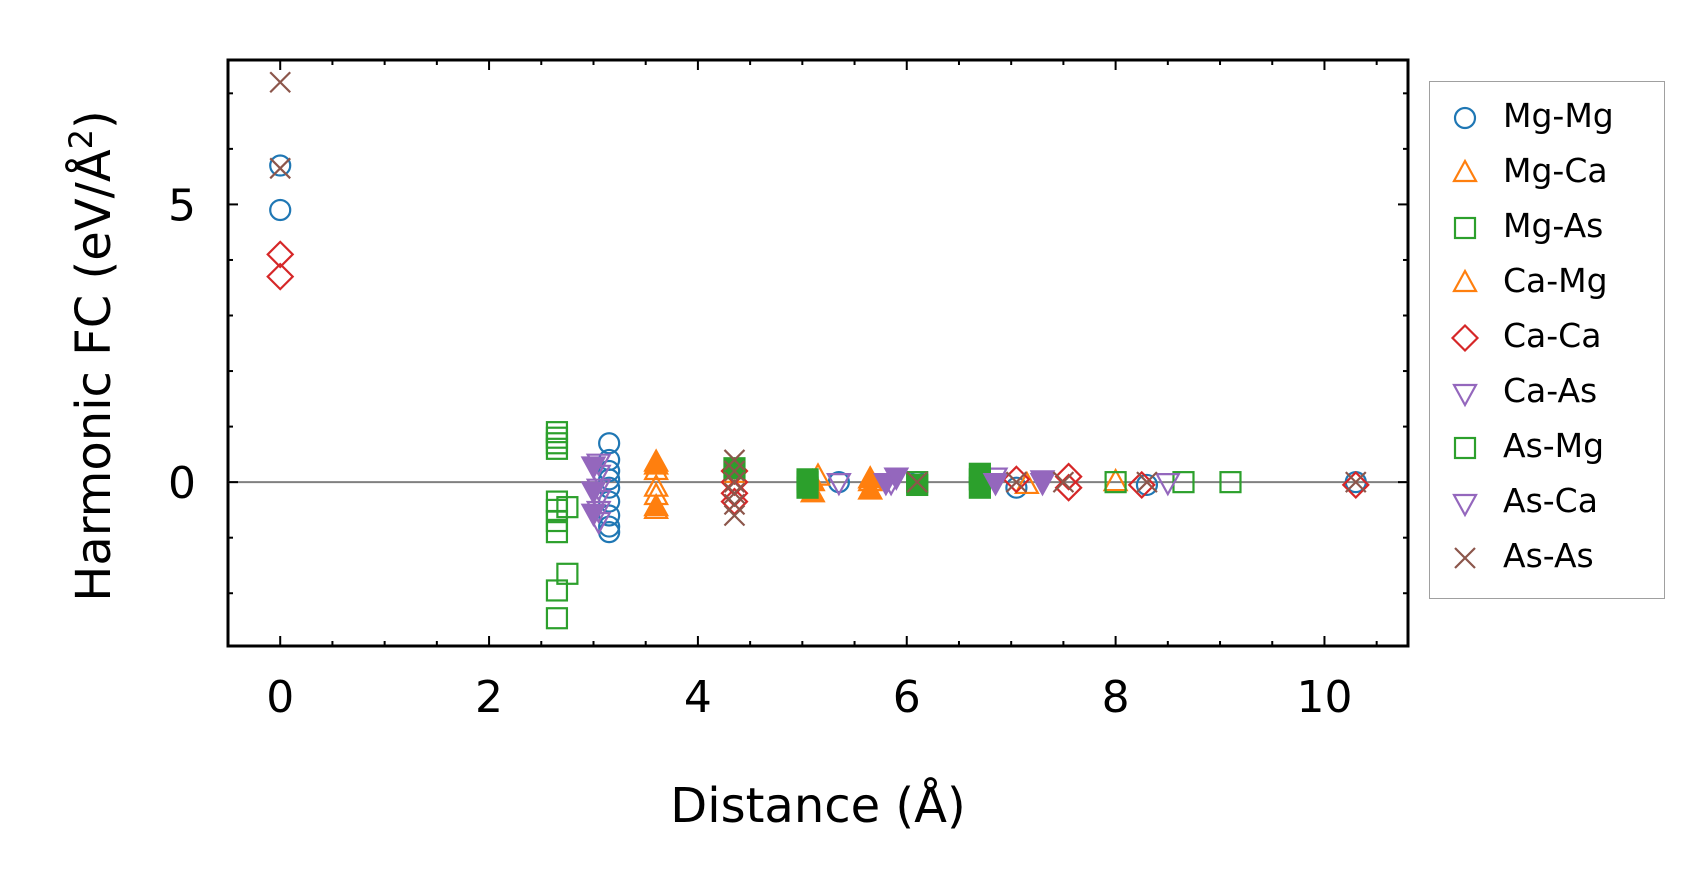  I want to click on series-ca-as, so click(883, 494).